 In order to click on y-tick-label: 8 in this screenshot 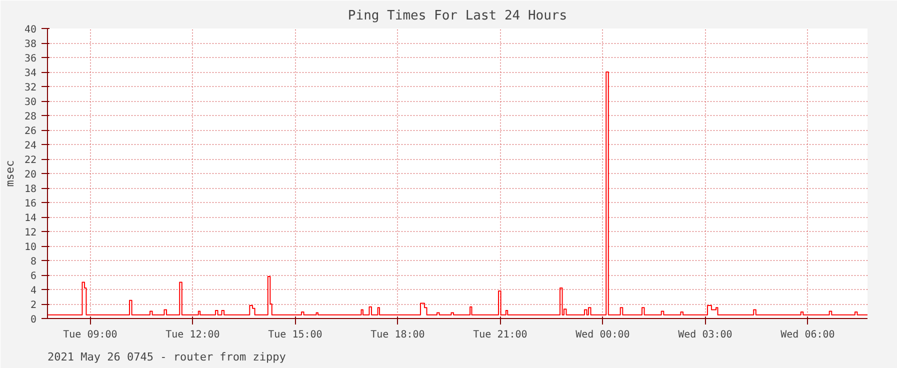, I will do `click(33, 262)`.